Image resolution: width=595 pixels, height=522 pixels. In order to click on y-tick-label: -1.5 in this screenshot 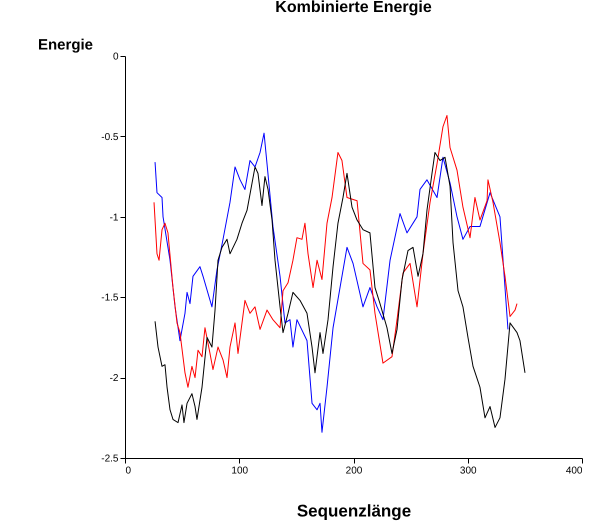, I will do `click(110, 298)`.